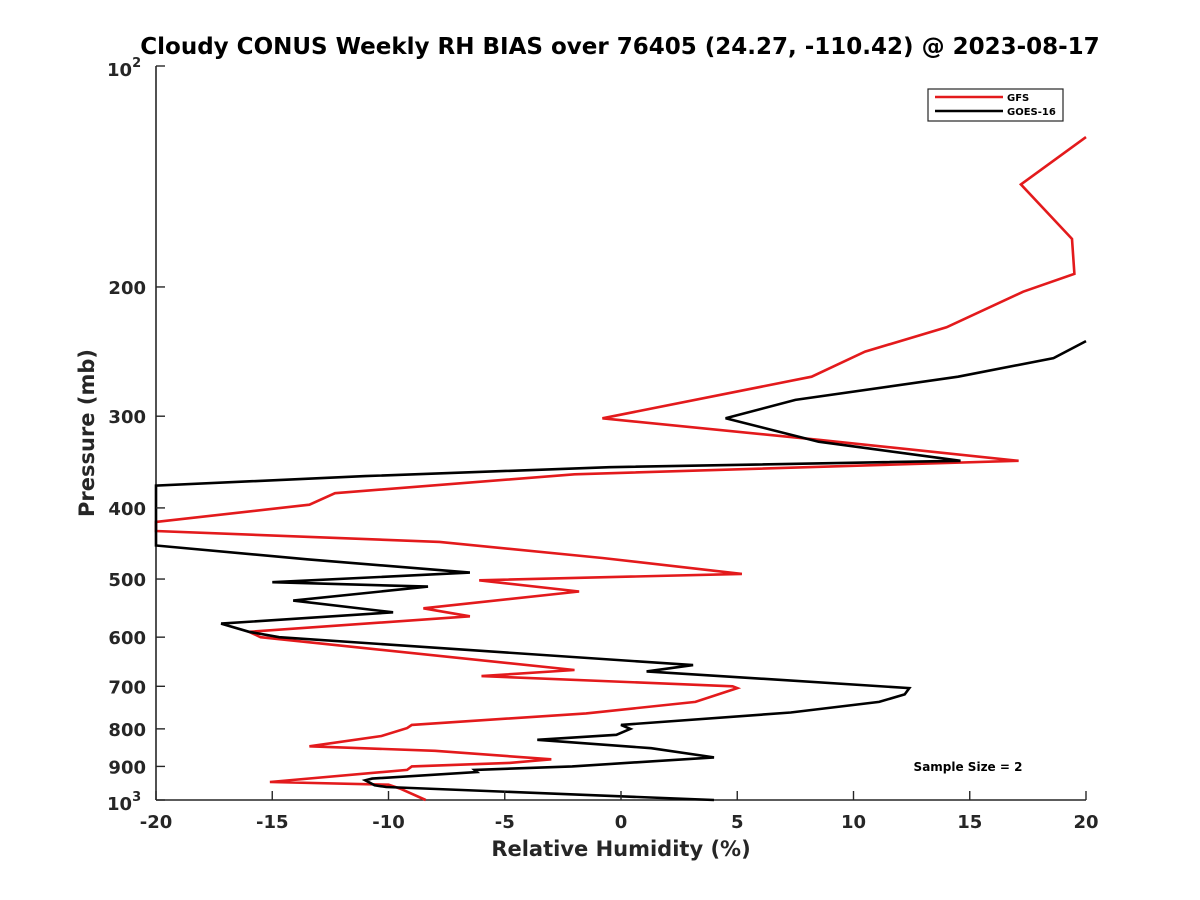  What do you see at coordinates (1031, 112) in the screenshot?
I see `legend-label-goes16: GOES-16` at bounding box center [1031, 112].